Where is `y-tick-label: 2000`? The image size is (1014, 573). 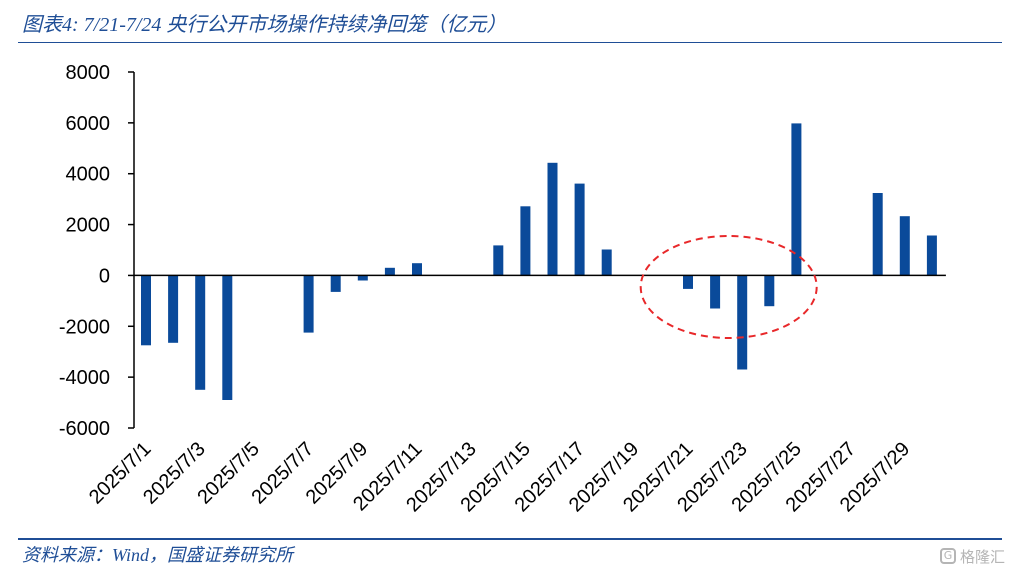 y-tick-label: 2000 is located at coordinates (88, 226).